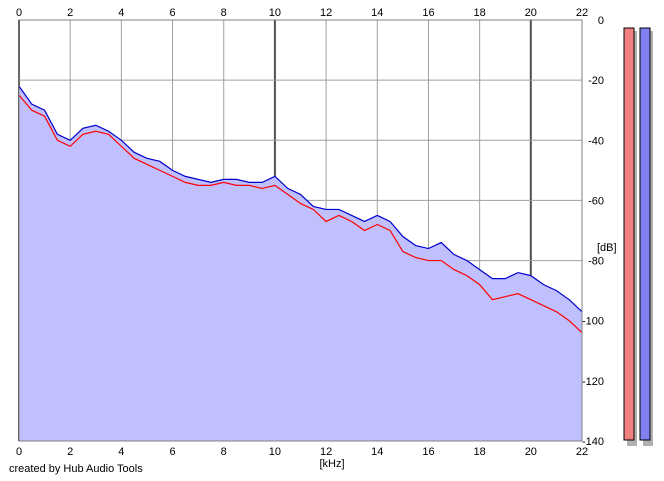 The width and height of the screenshot is (664, 481). What do you see at coordinates (70, 13) in the screenshot?
I see `x-tick-label-top: 2` at bounding box center [70, 13].